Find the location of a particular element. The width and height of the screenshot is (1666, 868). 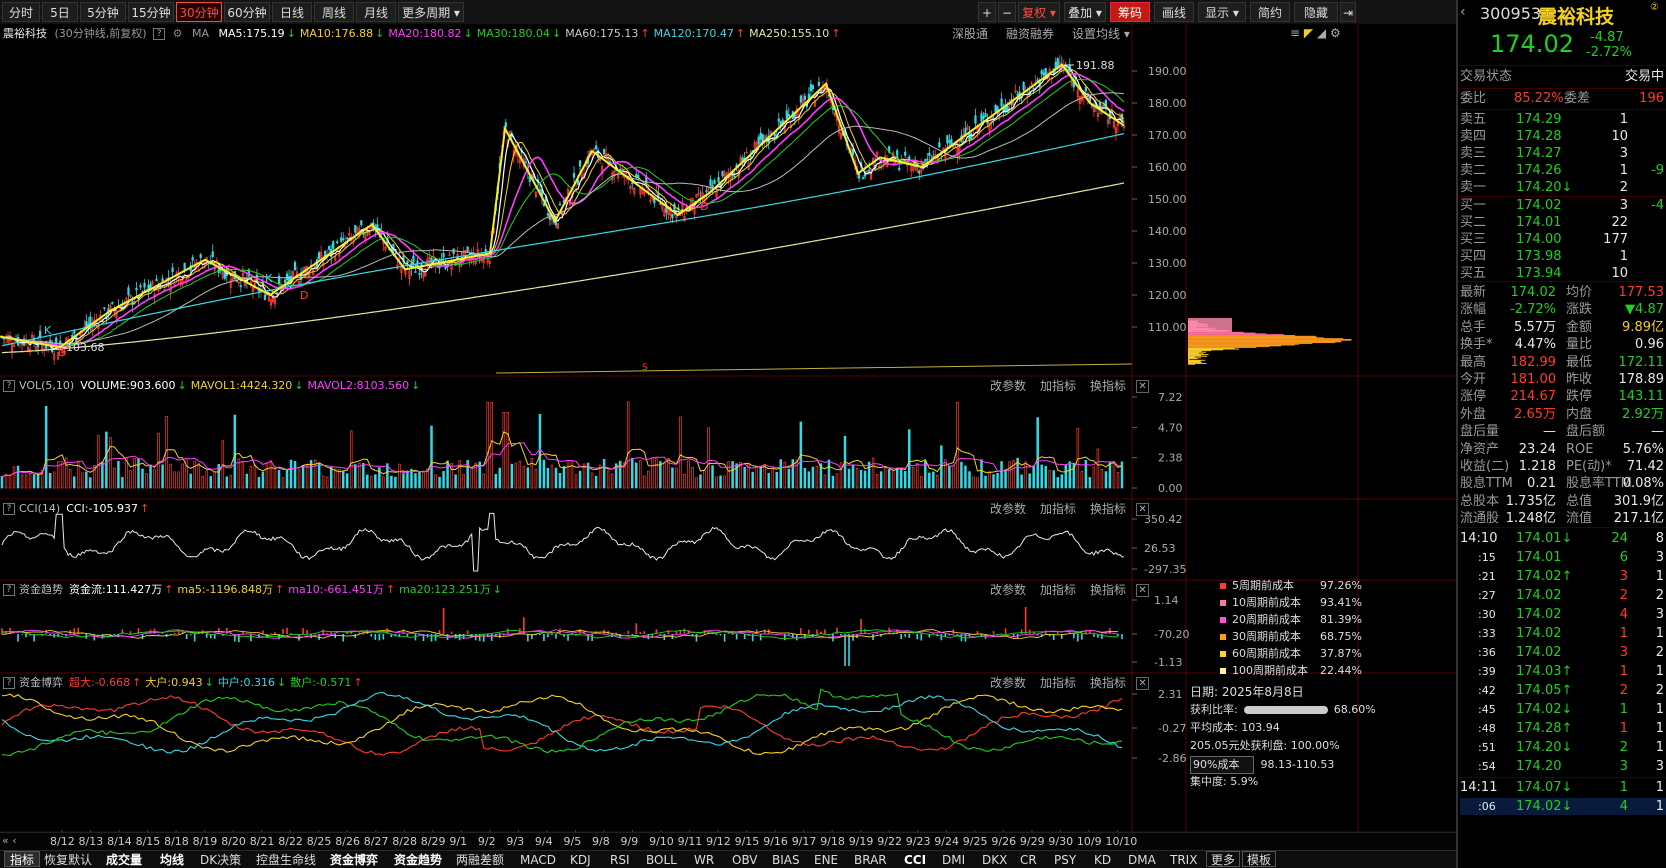

toolbar-button-4: 筹码 is located at coordinates (1130, 12).